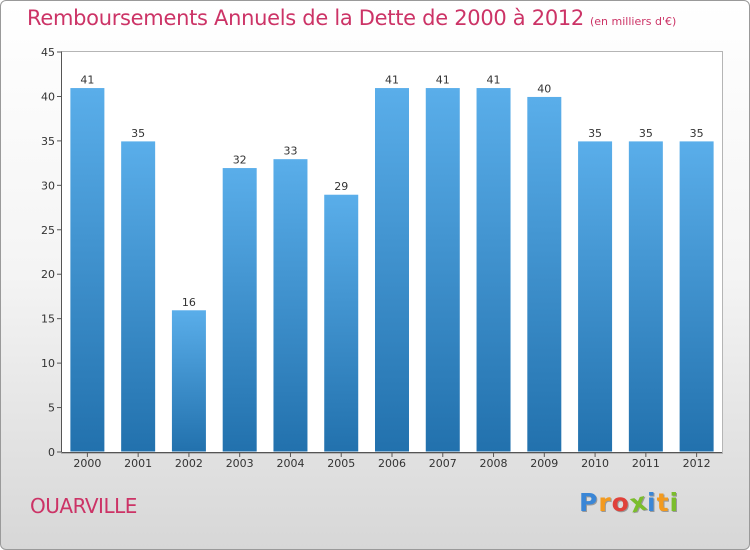 This screenshot has width=750, height=550. What do you see at coordinates (341, 186) in the screenshot?
I see `bar-value-label: 29` at bounding box center [341, 186].